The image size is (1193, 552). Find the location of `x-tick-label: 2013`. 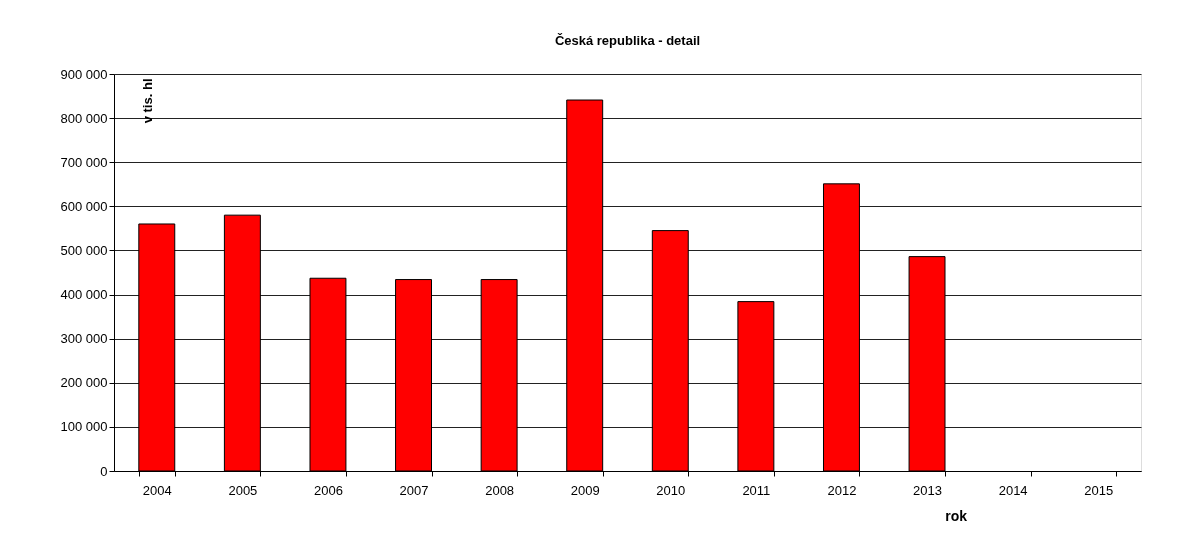

x-tick-label: 2013 is located at coordinates (927, 490).